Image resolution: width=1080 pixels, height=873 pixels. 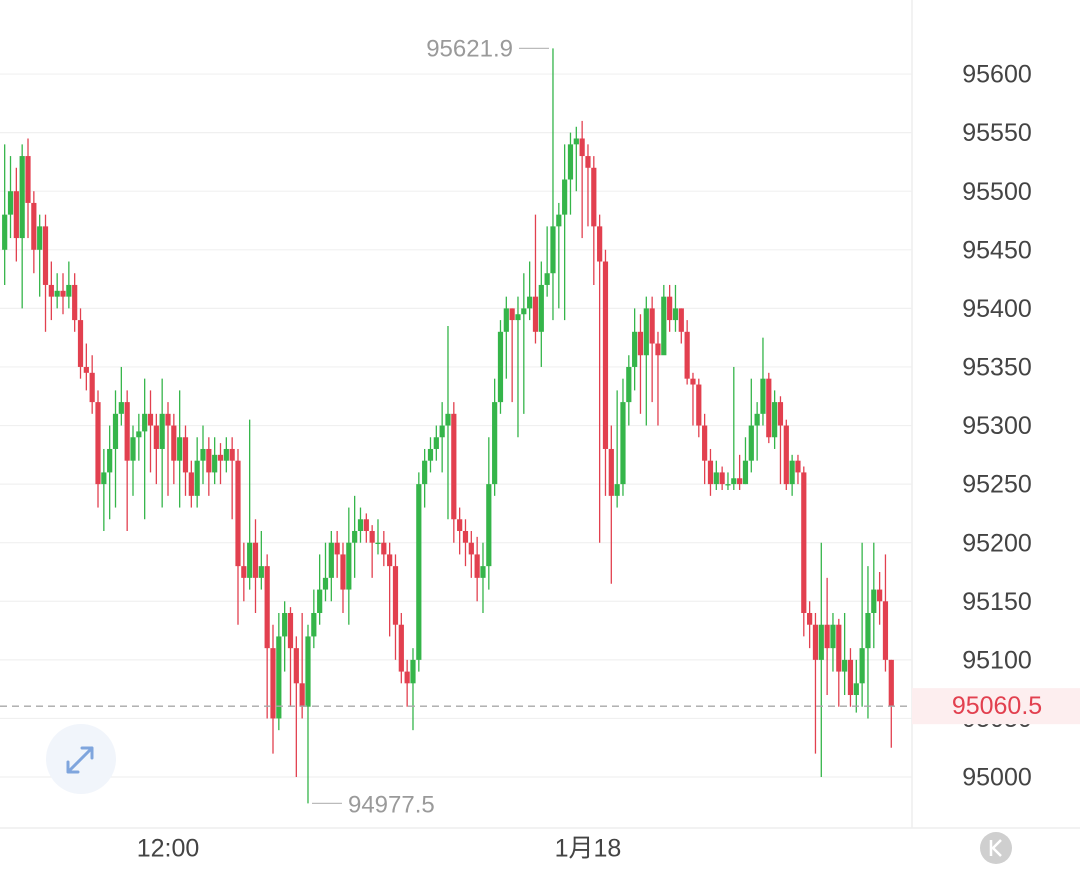 What do you see at coordinates (997, 133) in the screenshot?
I see `y-tick-label: 95550` at bounding box center [997, 133].